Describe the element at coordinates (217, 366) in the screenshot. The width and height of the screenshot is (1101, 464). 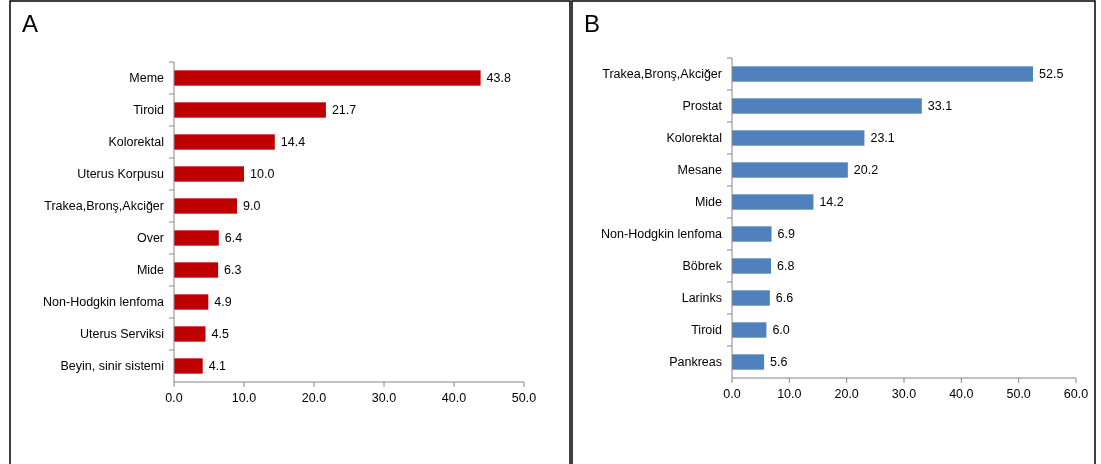
I see `data-label: 4.1` at that location.